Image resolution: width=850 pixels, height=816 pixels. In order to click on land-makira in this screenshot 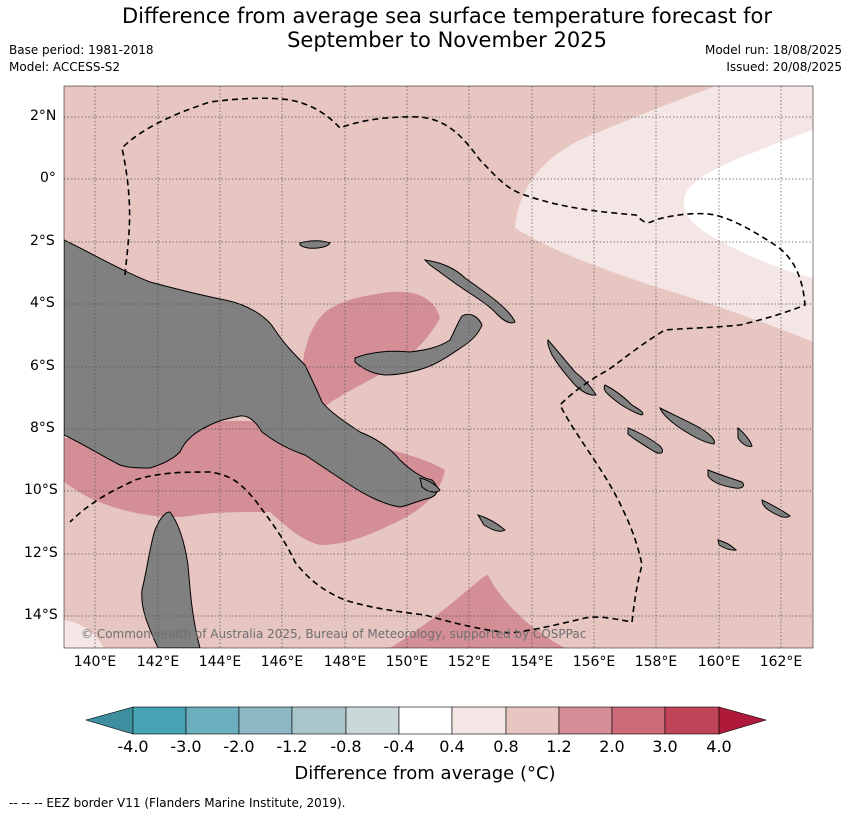, I will do `click(726, 479)`.